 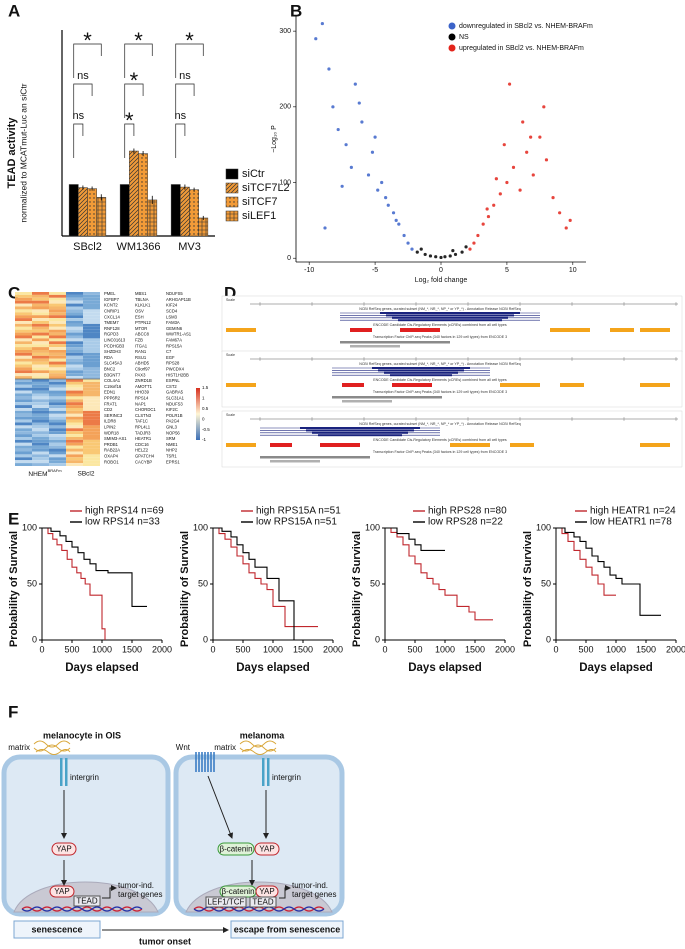 I want to click on x-tick-label: 500, so click(x=71, y=649).